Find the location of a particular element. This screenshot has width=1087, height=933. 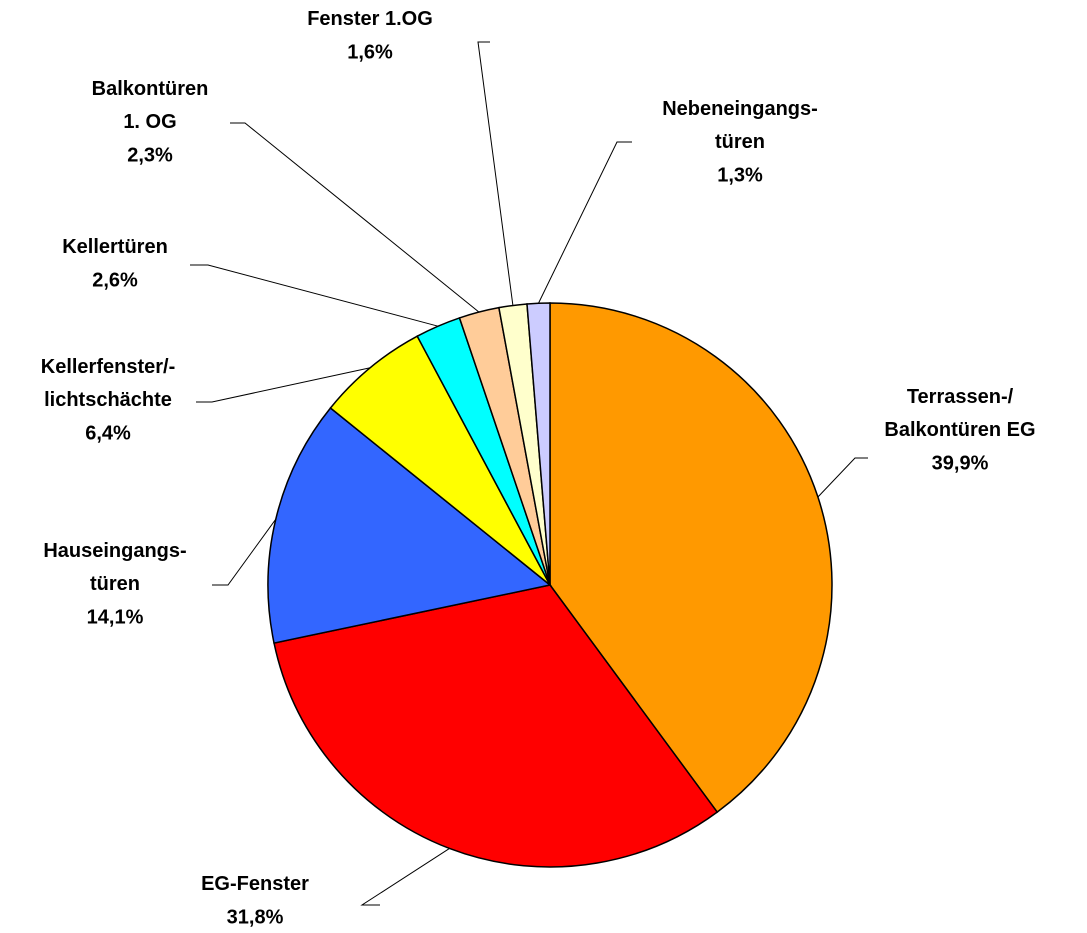

value-label: 39,9% is located at coordinates (960, 463).